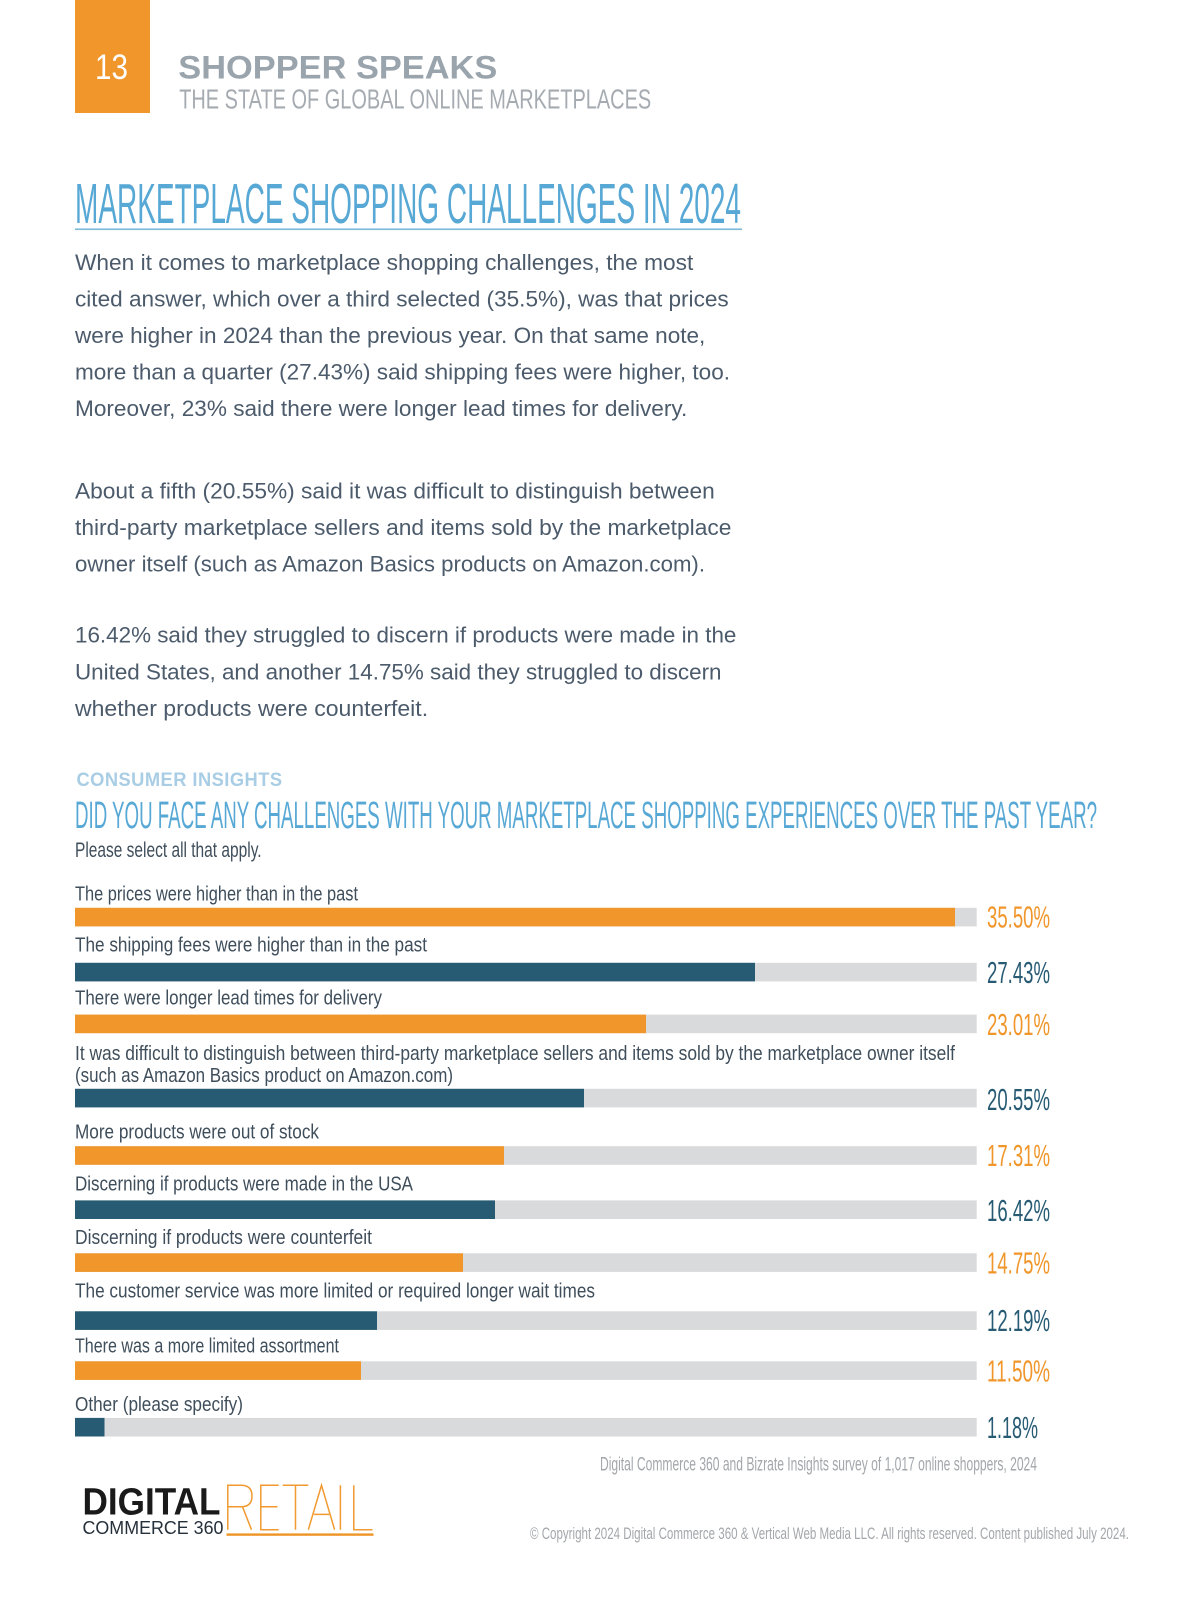 The width and height of the screenshot is (1200, 1613). I want to click on svg-text:The prices were higher than in: The prices were higher than in the past, so click(216, 894).